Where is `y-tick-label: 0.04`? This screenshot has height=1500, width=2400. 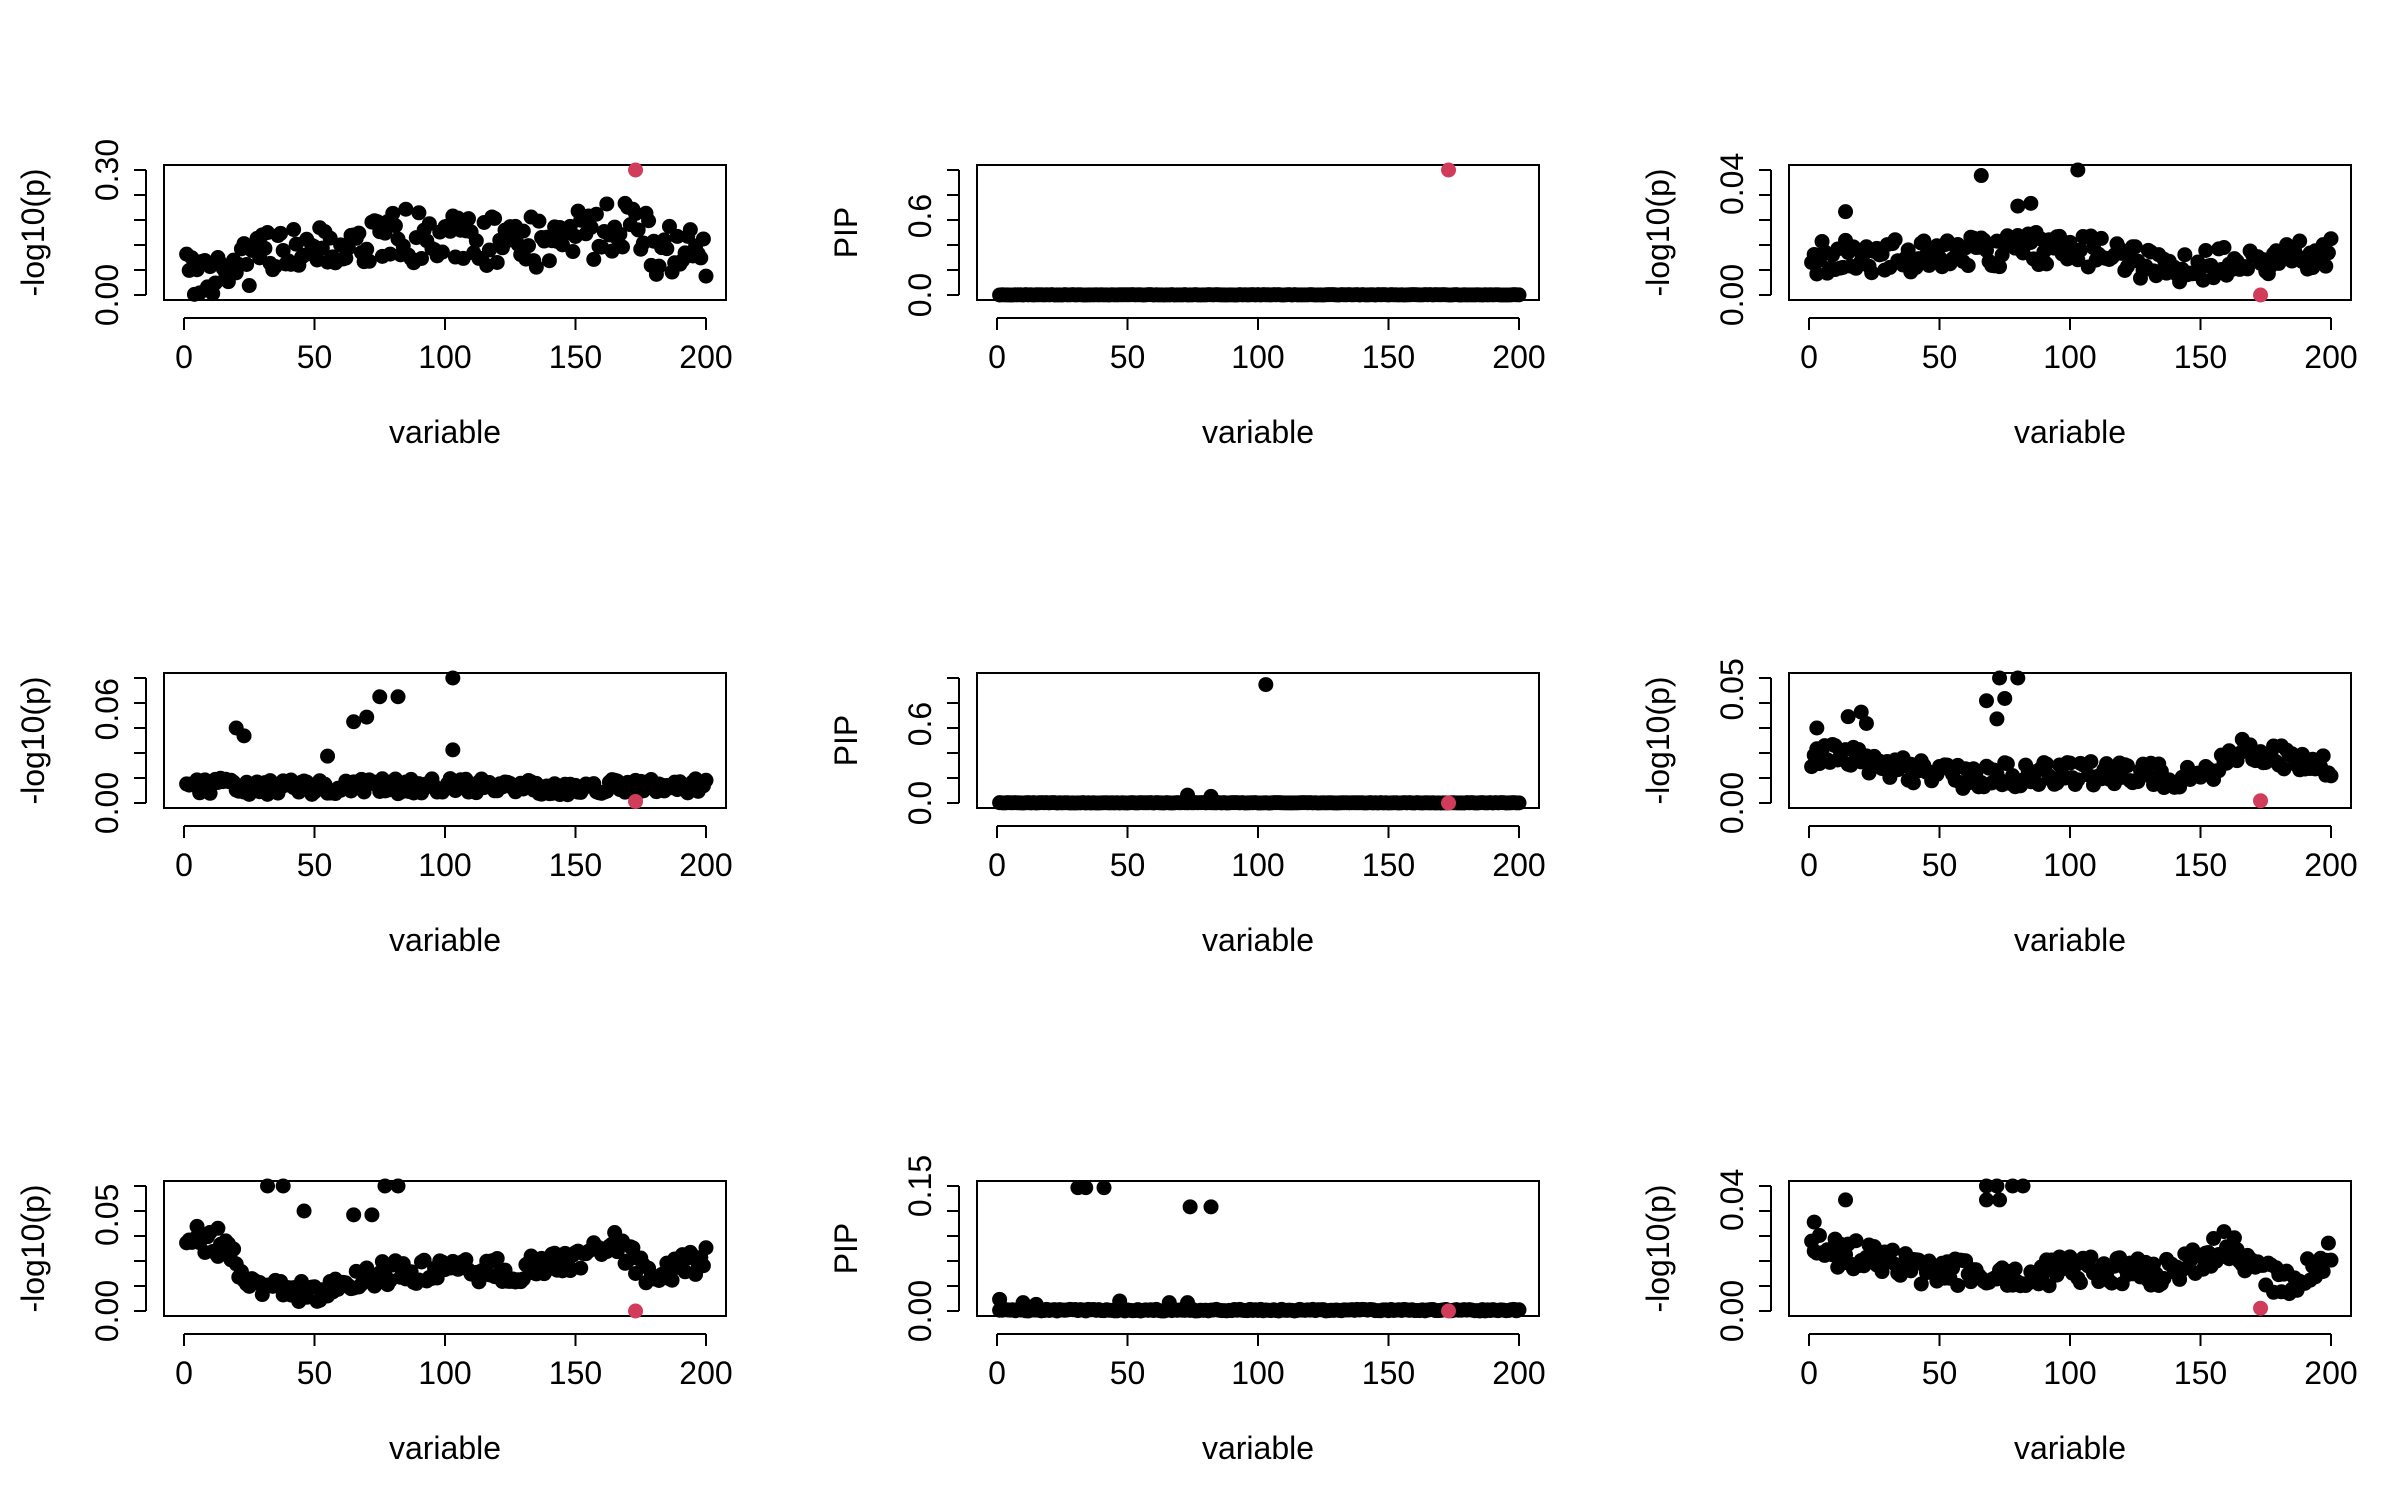
y-tick-label: 0.04 is located at coordinates (1732, 184).